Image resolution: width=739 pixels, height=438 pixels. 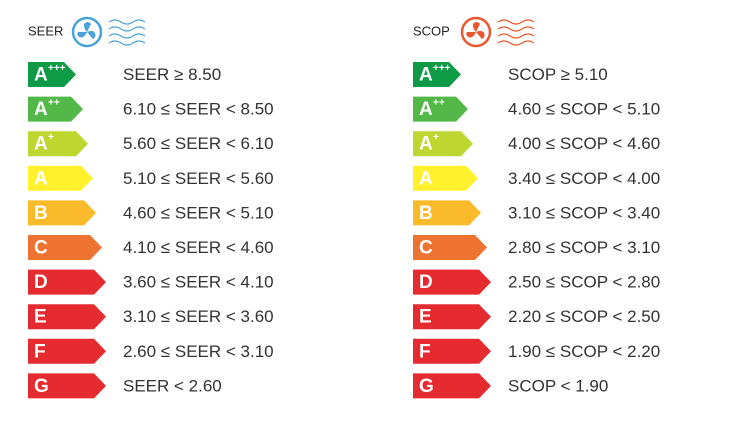 I want to click on range-text: 2.20 ≤ SCOP < 2.50, so click(x=584, y=316).